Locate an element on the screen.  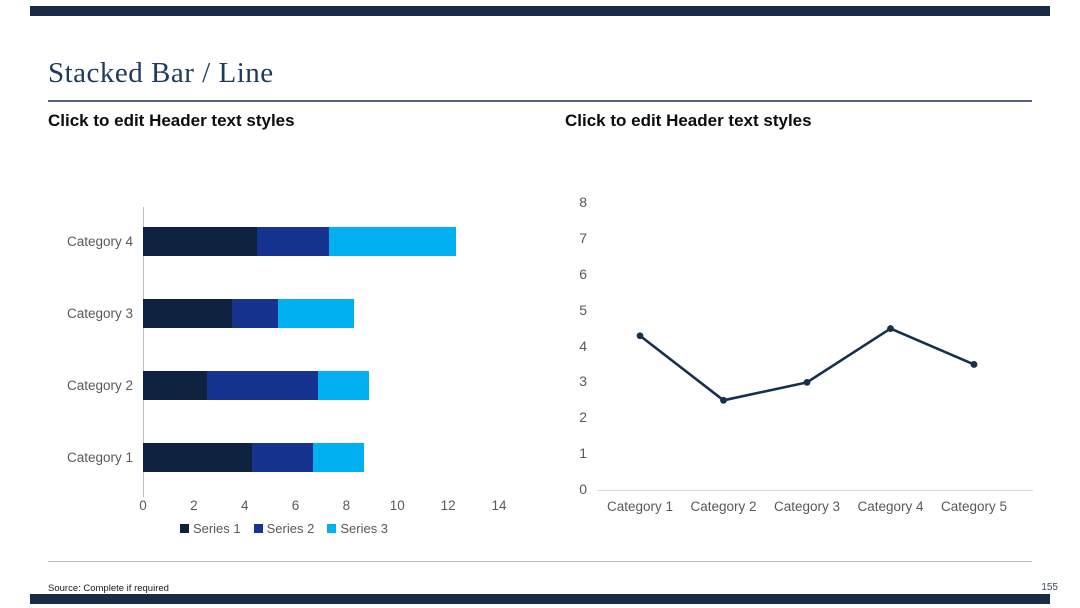
bar-x-tick-label: 6 is located at coordinates (295, 505).